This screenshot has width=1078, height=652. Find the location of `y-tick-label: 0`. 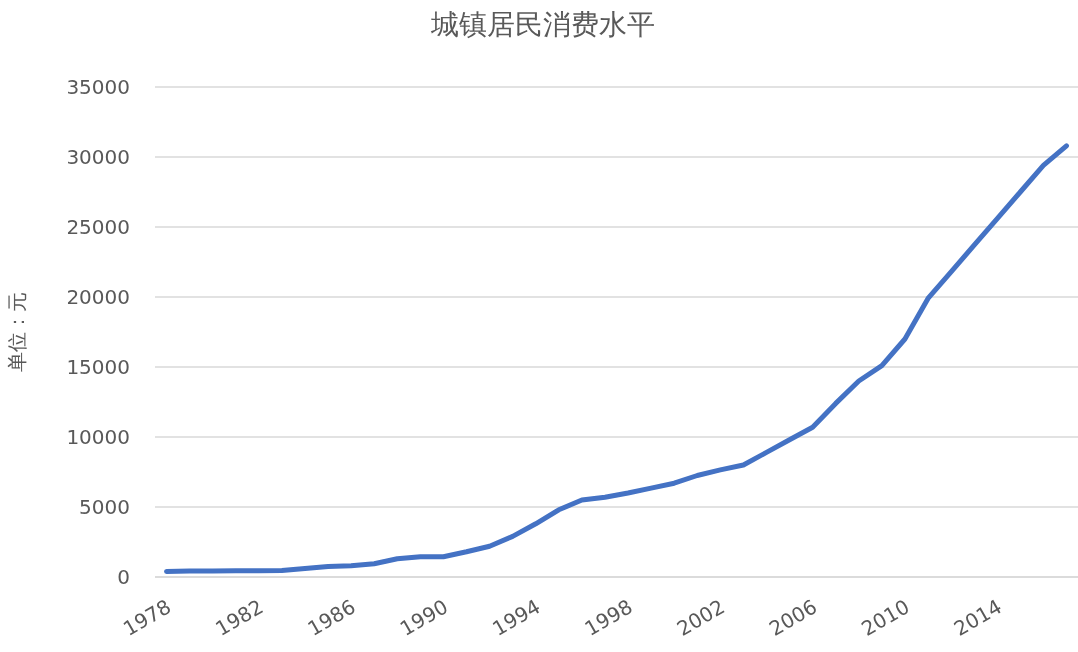

y-tick-label: 0 is located at coordinates (123, 577).